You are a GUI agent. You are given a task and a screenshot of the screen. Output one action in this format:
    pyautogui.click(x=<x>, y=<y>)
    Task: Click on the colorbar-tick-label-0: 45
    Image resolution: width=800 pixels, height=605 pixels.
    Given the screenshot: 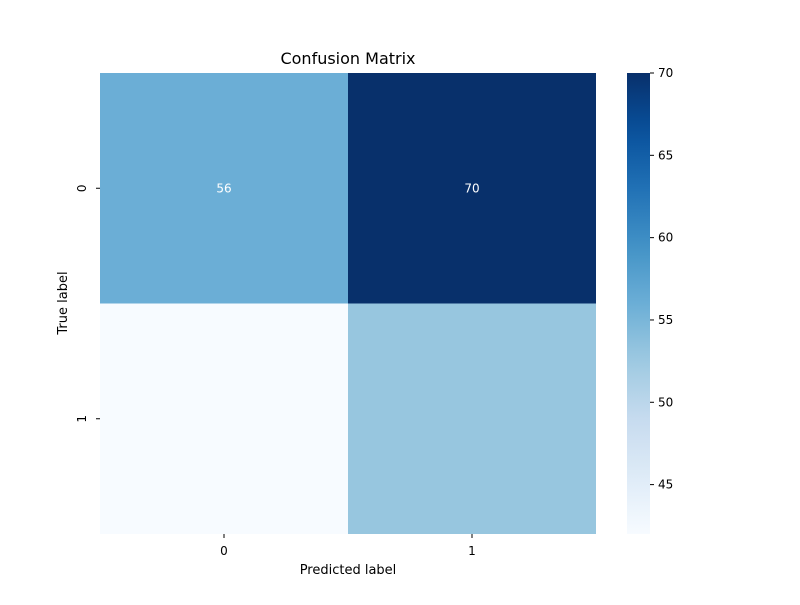 What is the action you would take?
    pyautogui.click(x=665, y=485)
    